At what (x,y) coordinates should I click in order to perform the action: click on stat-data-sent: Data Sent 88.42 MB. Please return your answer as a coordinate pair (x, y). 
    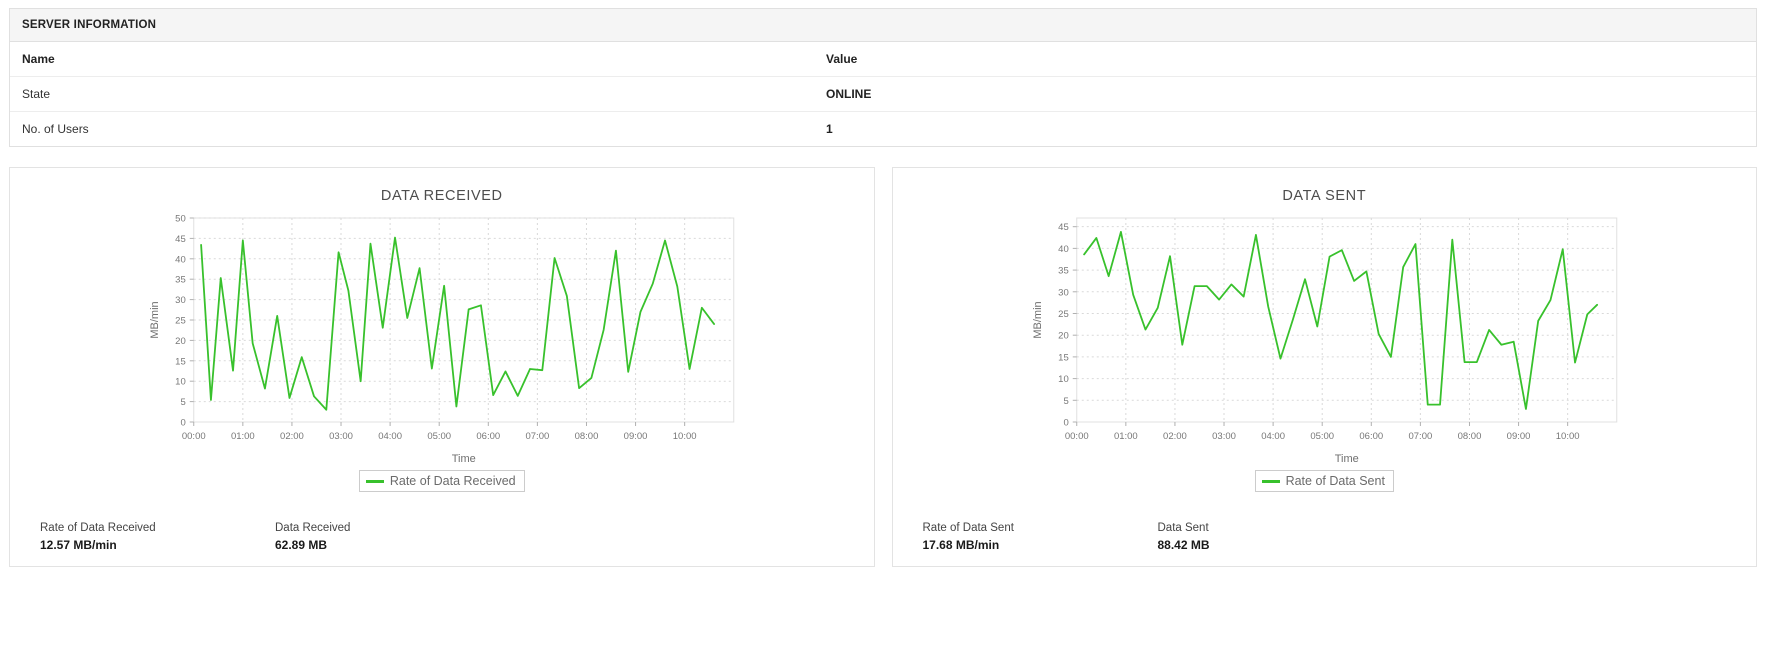
    Looking at the image, I should click on (1169, 537).